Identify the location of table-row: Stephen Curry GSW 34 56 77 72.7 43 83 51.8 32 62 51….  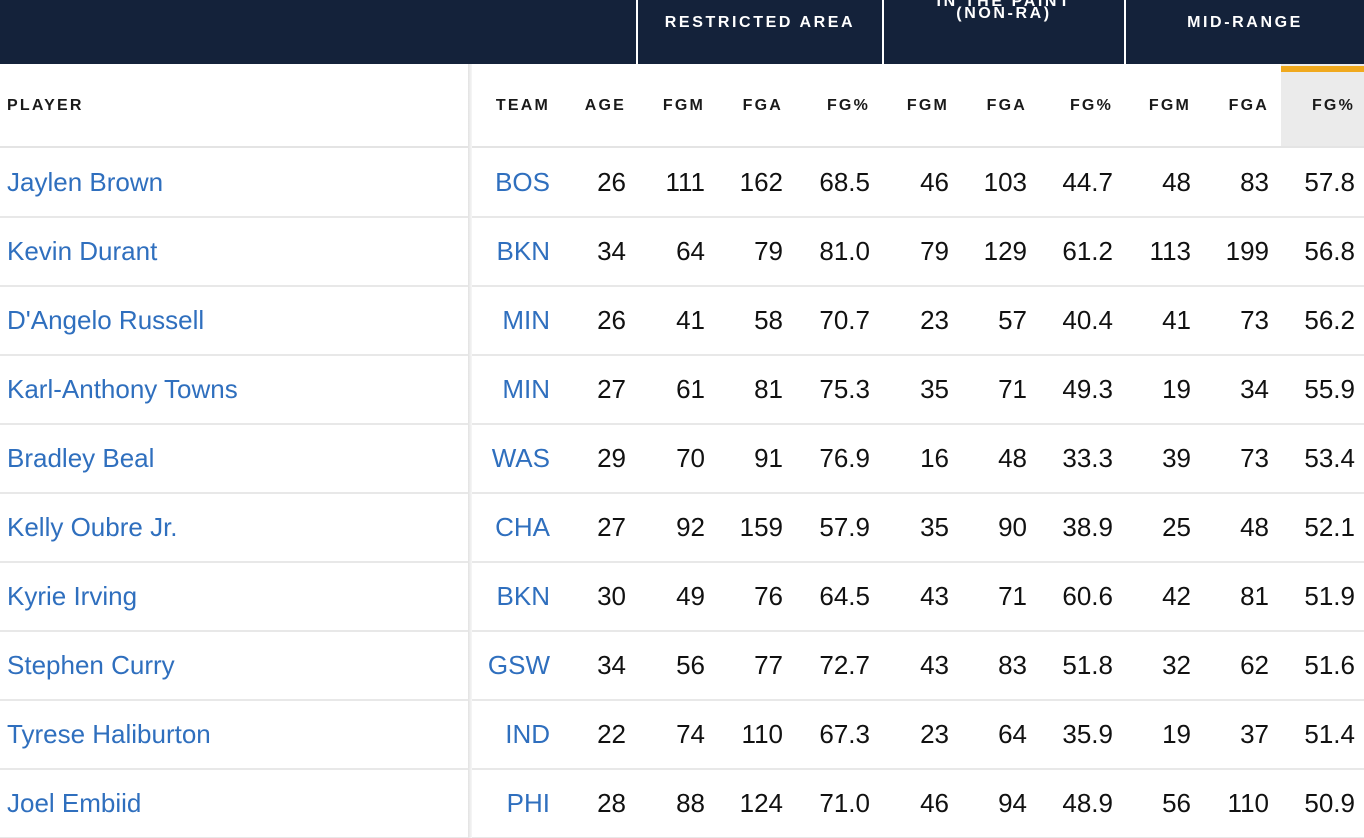
(682, 666).